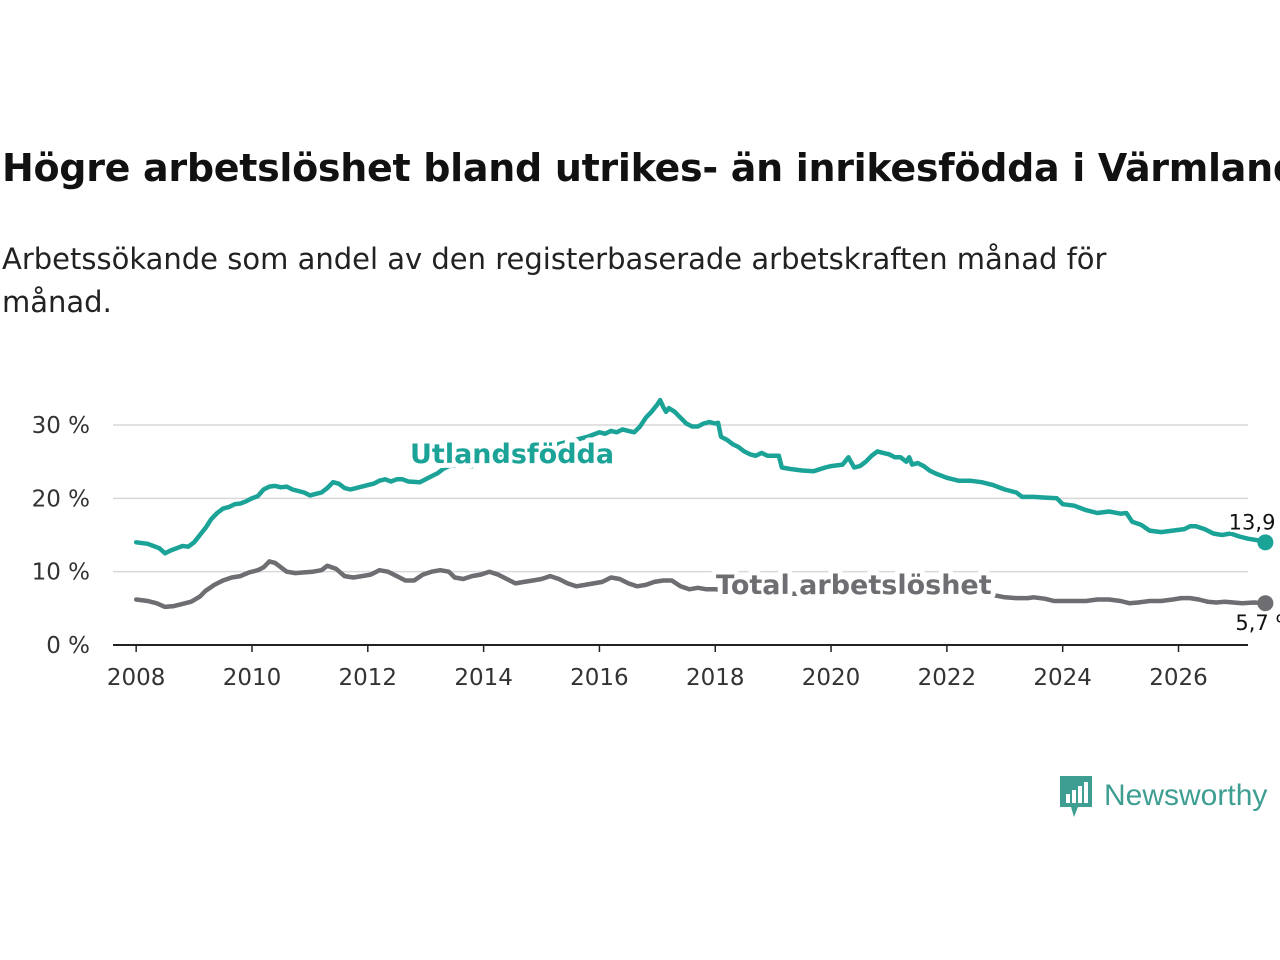 The height and width of the screenshot is (960, 1280). Describe the element at coordinates (680, 498) in the screenshot. I see `gridlines` at that location.